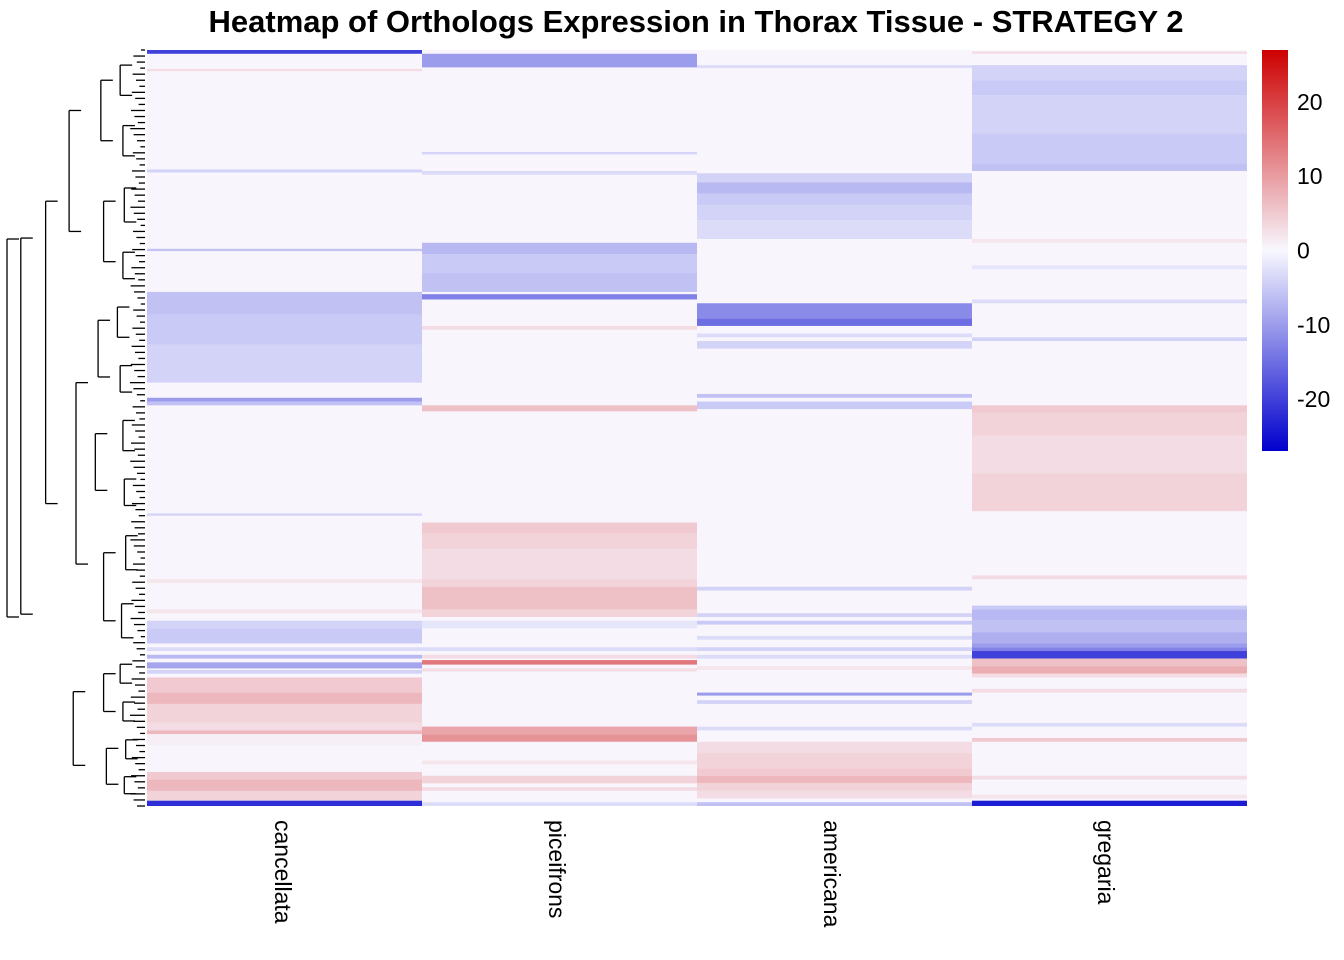 This screenshot has width=1344, height=960. I want to click on legend-tick: 20, so click(1310, 102).